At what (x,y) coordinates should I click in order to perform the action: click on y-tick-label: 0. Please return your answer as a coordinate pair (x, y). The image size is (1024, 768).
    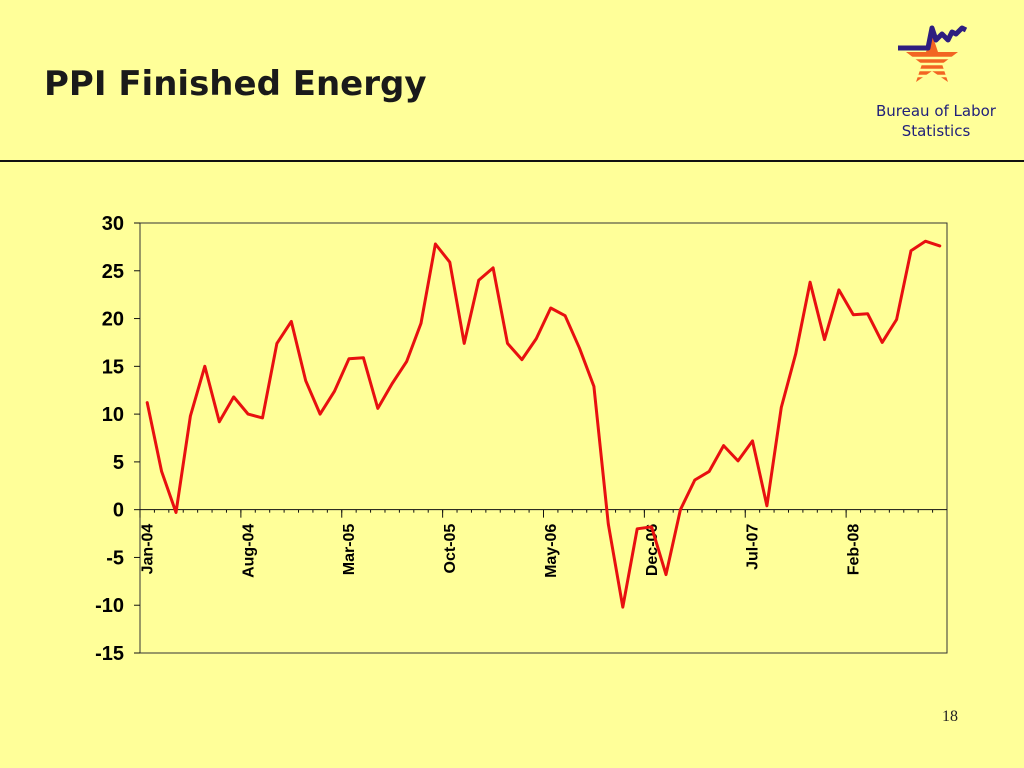
    Looking at the image, I should click on (118, 511).